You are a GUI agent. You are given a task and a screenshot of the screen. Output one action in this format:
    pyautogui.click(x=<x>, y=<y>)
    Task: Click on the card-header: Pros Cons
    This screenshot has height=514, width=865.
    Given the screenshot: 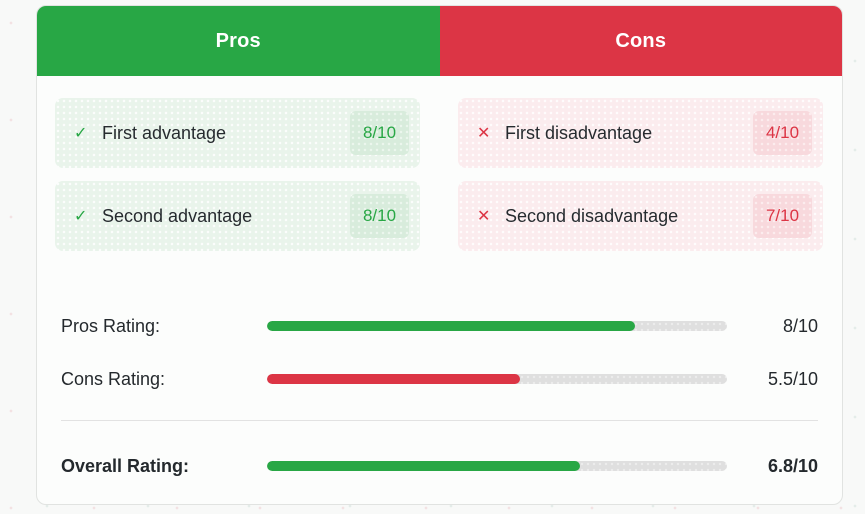 What is the action you would take?
    pyautogui.click(x=439, y=41)
    